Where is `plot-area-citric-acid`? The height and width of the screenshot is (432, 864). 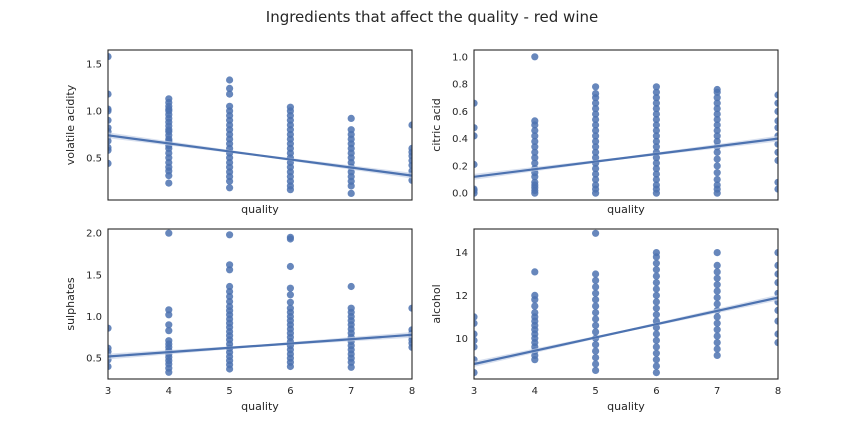
plot-area-citric-acid is located at coordinates (626, 125).